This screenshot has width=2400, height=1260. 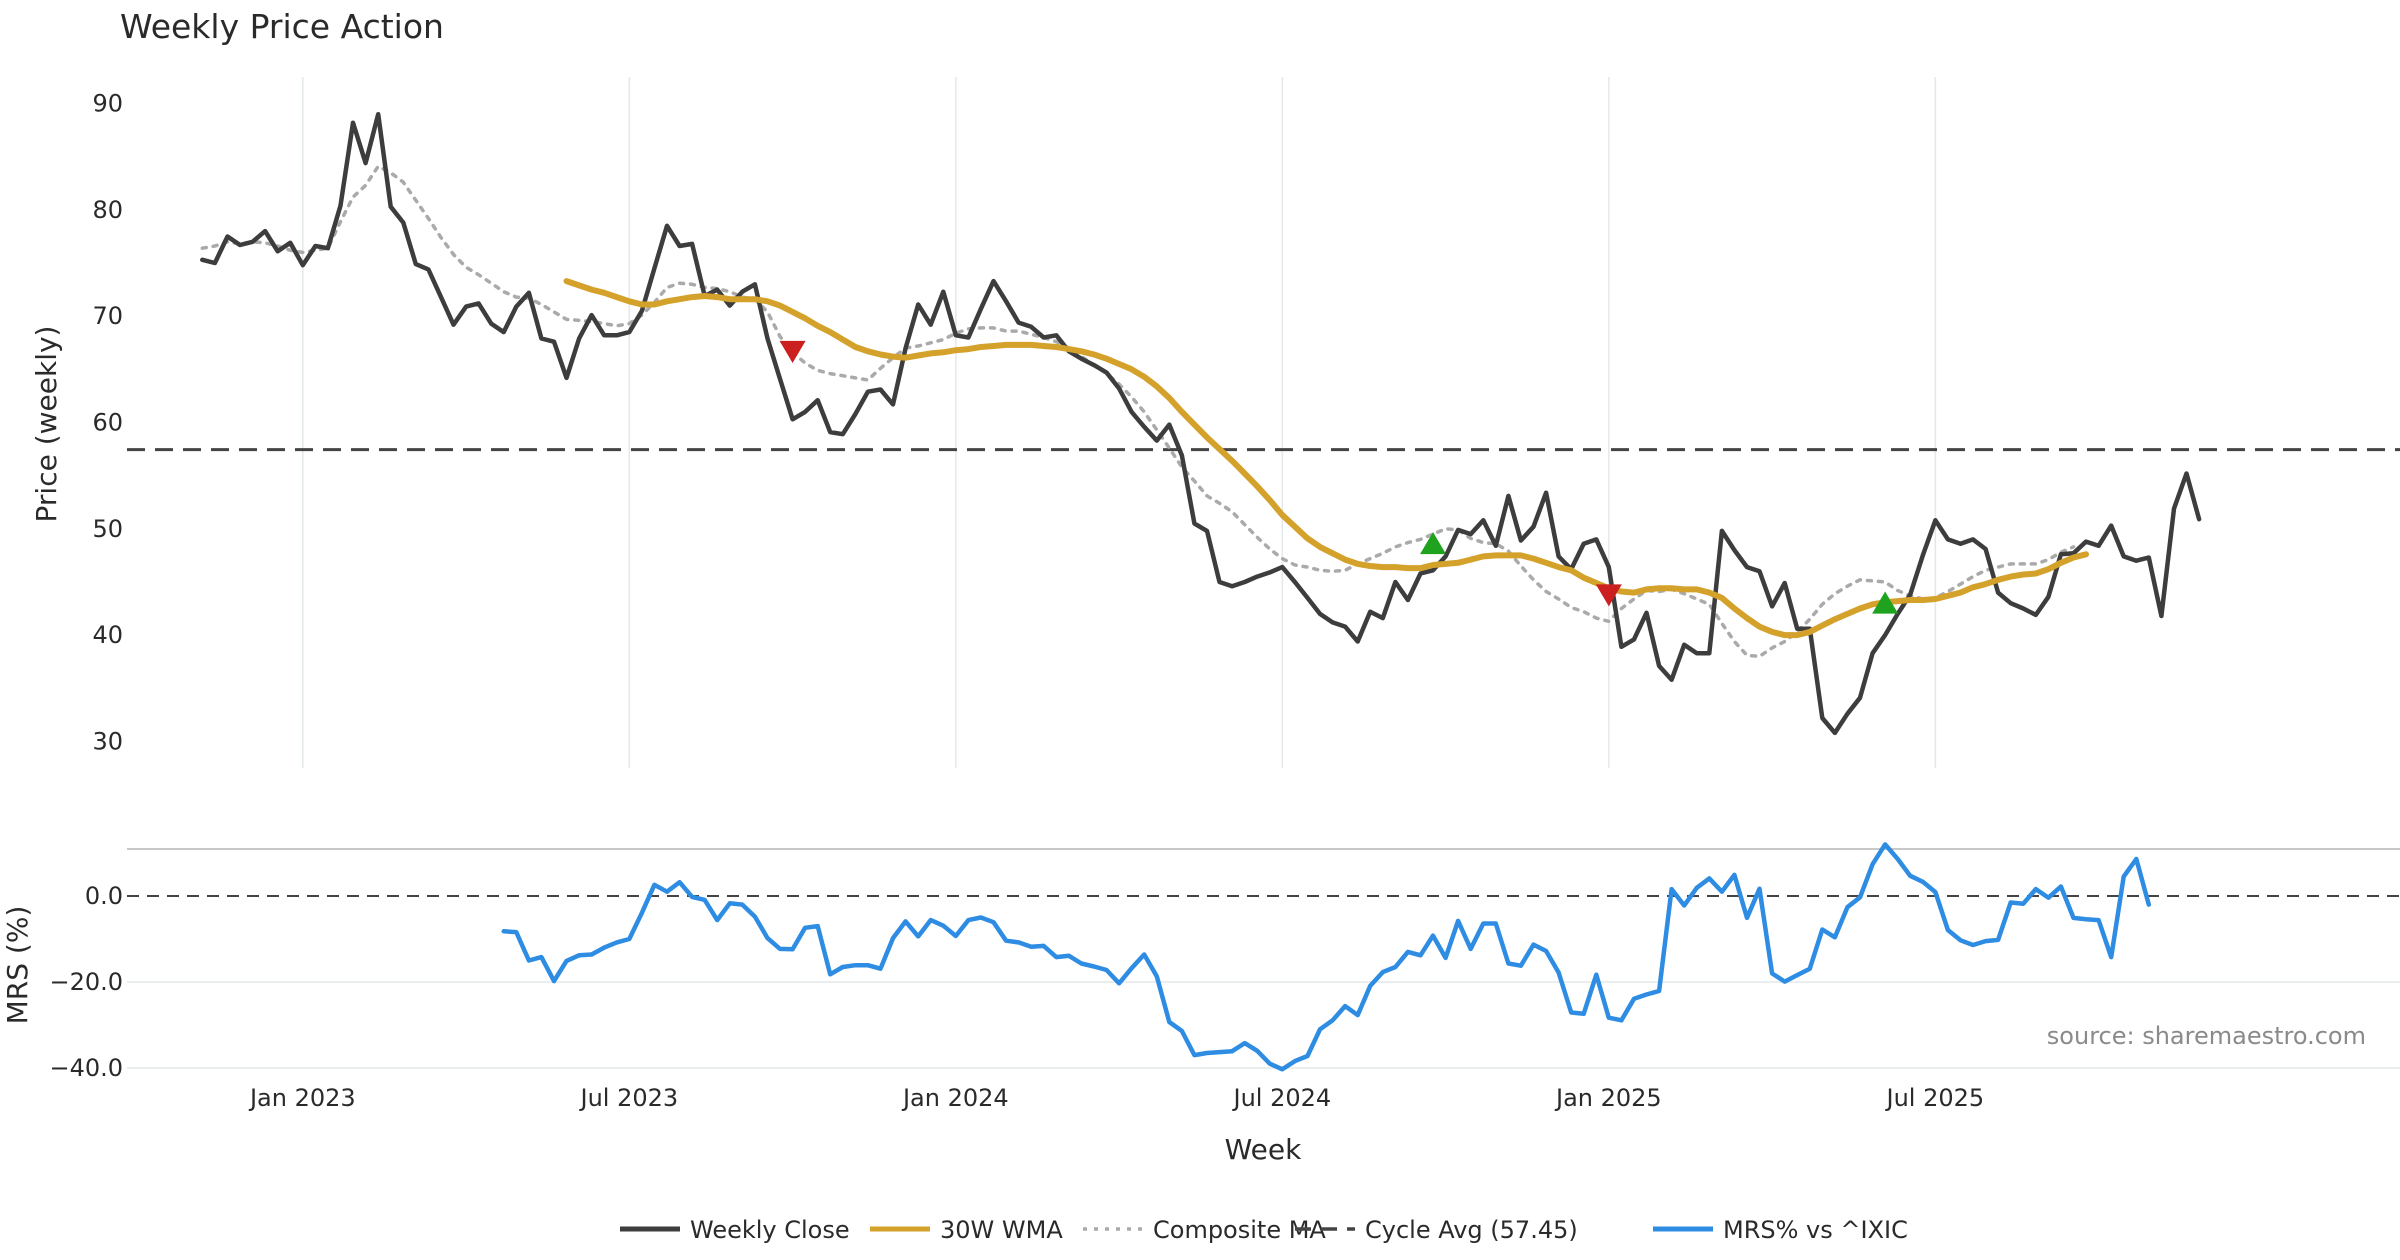 I want to click on price-y-tick: 30, so click(x=107, y=741).